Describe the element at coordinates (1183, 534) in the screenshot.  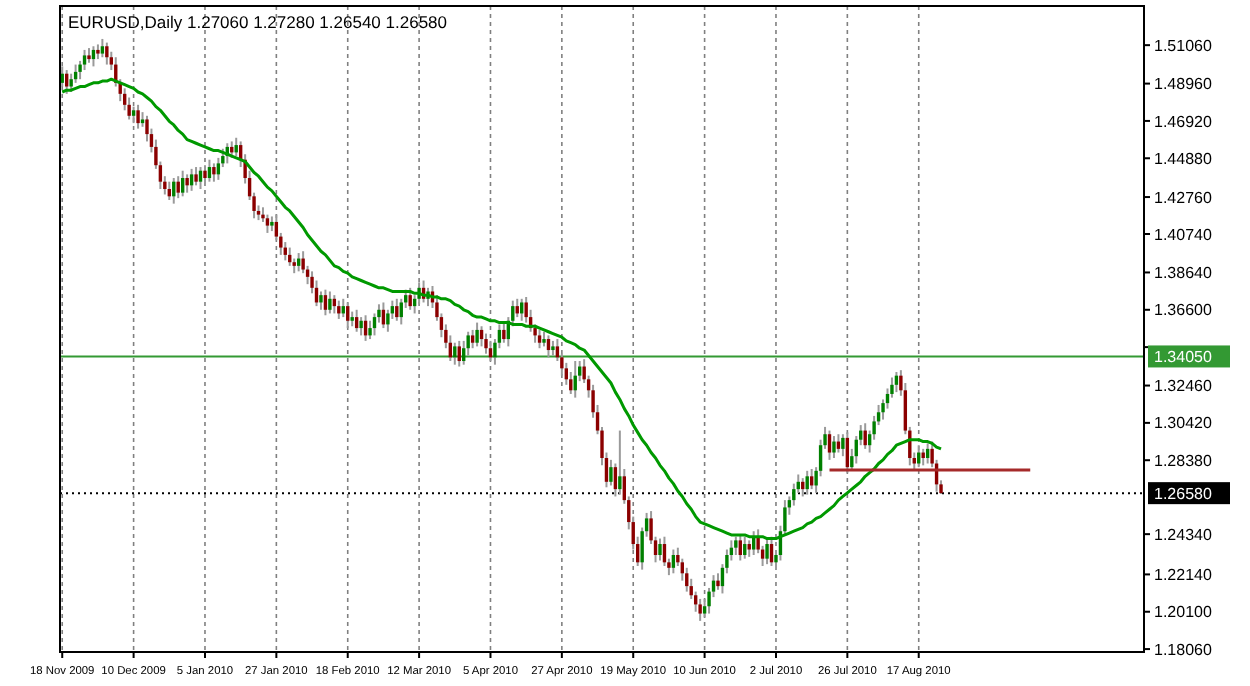
I see `y-tick-label: 1.24340` at that location.